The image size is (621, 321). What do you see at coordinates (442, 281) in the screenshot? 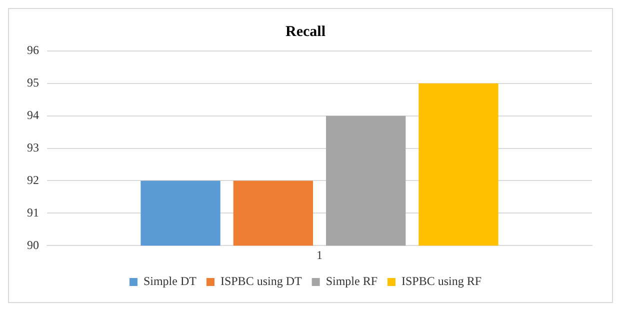
I see `legend-label: ISPBC using RF` at bounding box center [442, 281].